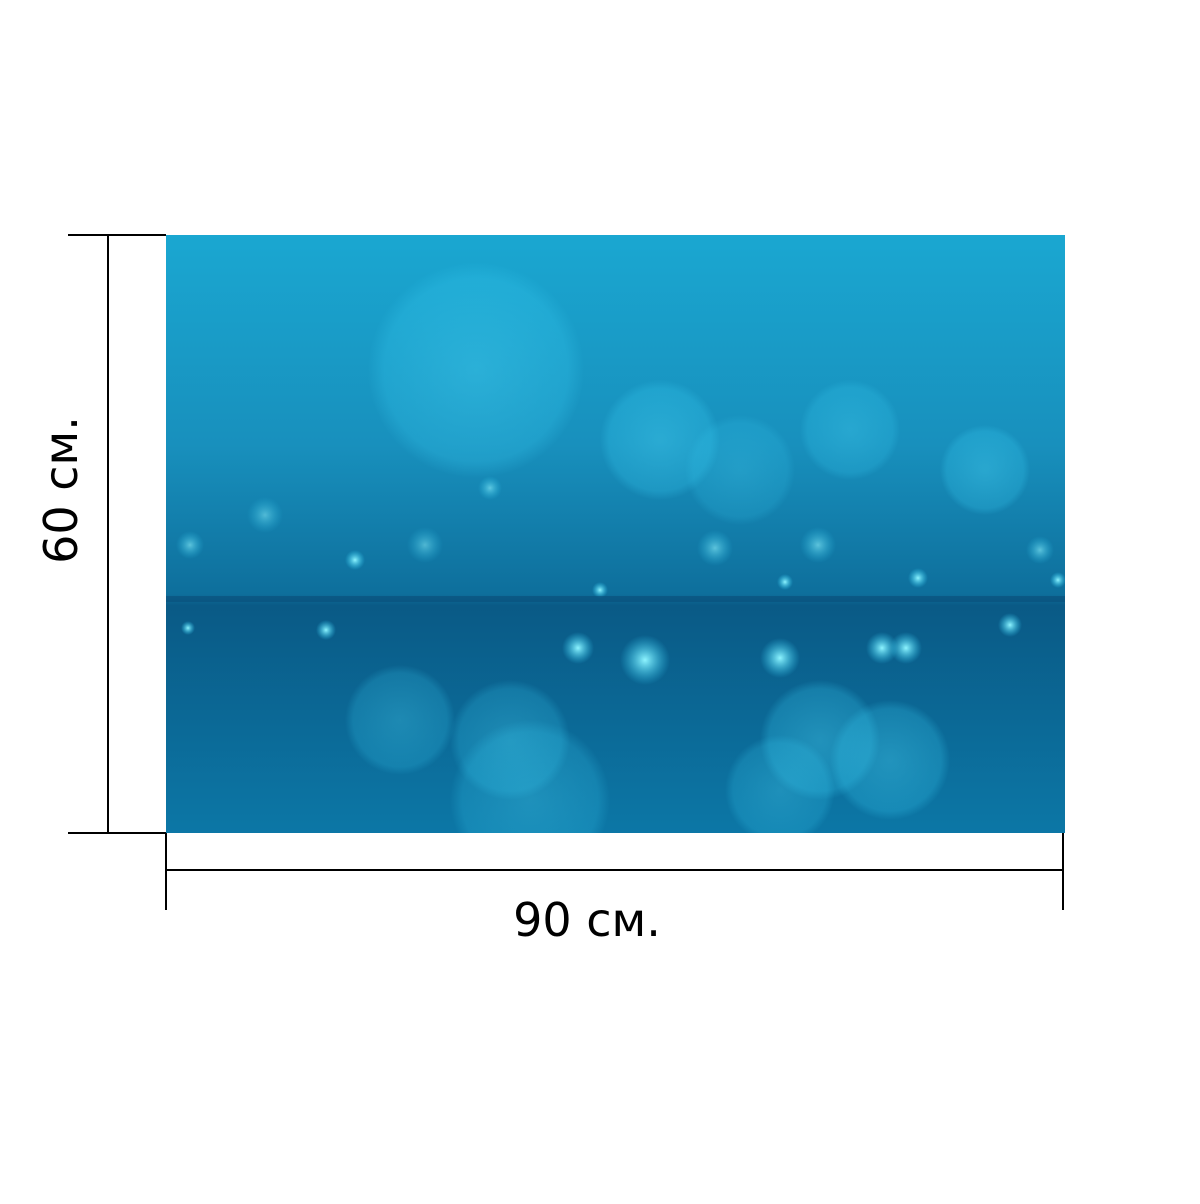 The height and width of the screenshot is (1204, 1200). I want to click on height-label: 60 см., so click(61, 490).